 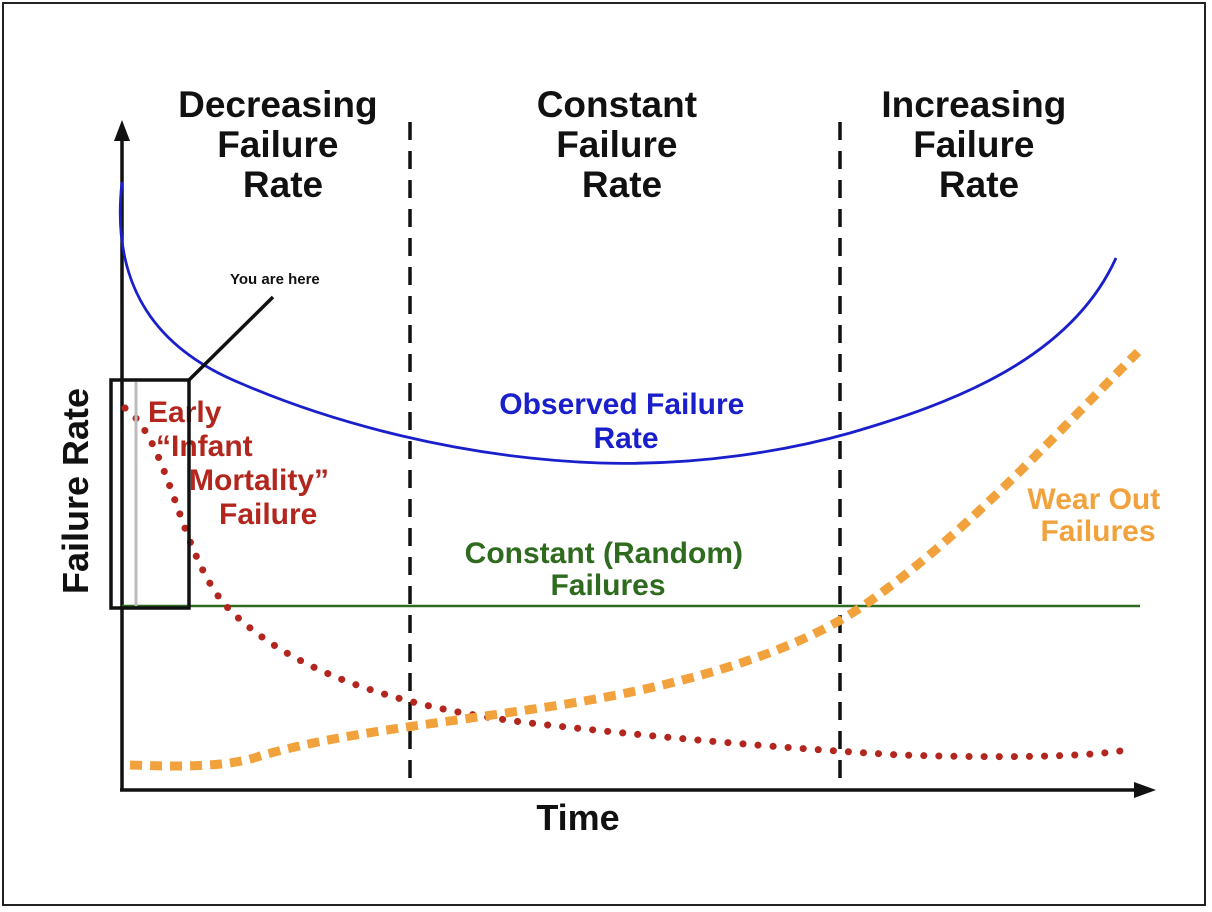 I want to click on constant-failures-label: Constant (Random) Failures, so click(x=608, y=569).